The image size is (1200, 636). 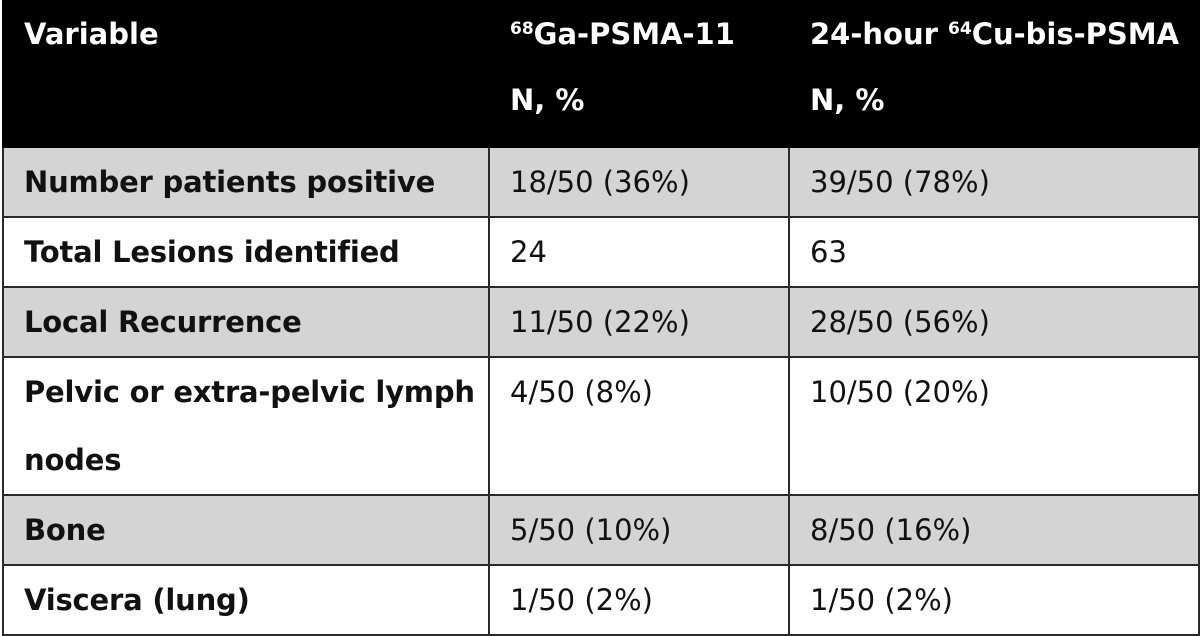 What do you see at coordinates (246, 600) in the screenshot?
I see `row-variable: Viscera (lung)` at bounding box center [246, 600].